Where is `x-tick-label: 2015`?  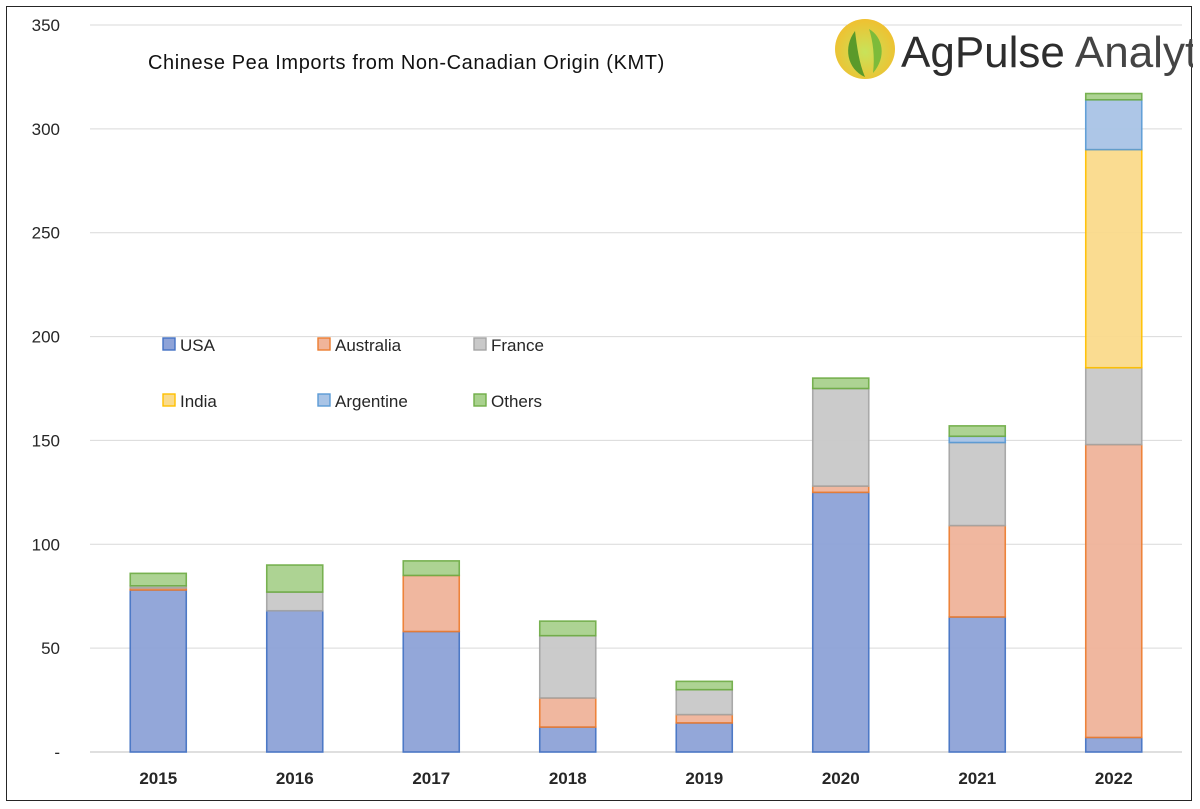
x-tick-label: 2015 is located at coordinates (158, 778).